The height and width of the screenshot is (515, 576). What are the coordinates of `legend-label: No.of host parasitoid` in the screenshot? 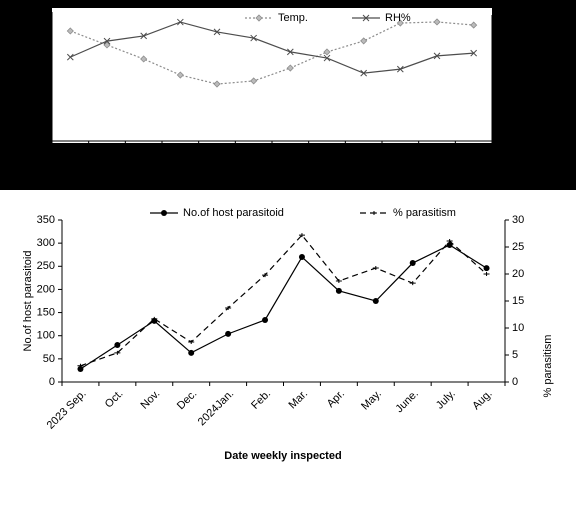 It's located at (233, 213).